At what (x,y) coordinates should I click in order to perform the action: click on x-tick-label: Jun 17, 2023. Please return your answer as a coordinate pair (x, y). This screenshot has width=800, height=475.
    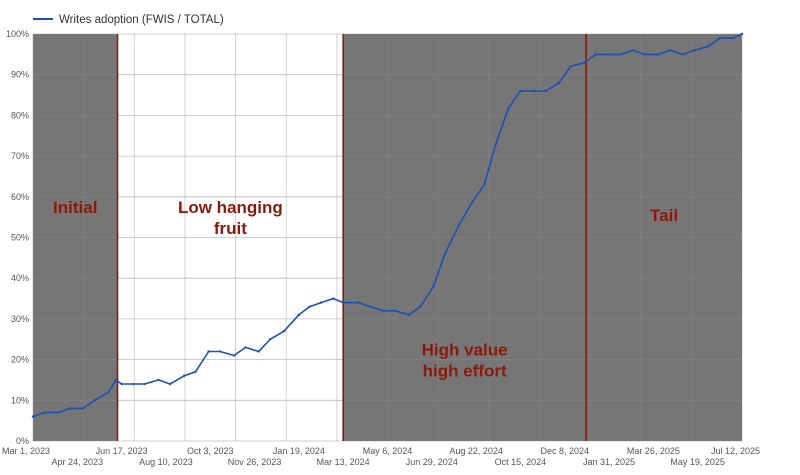
    Looking at the image, I should click on (122, 451).